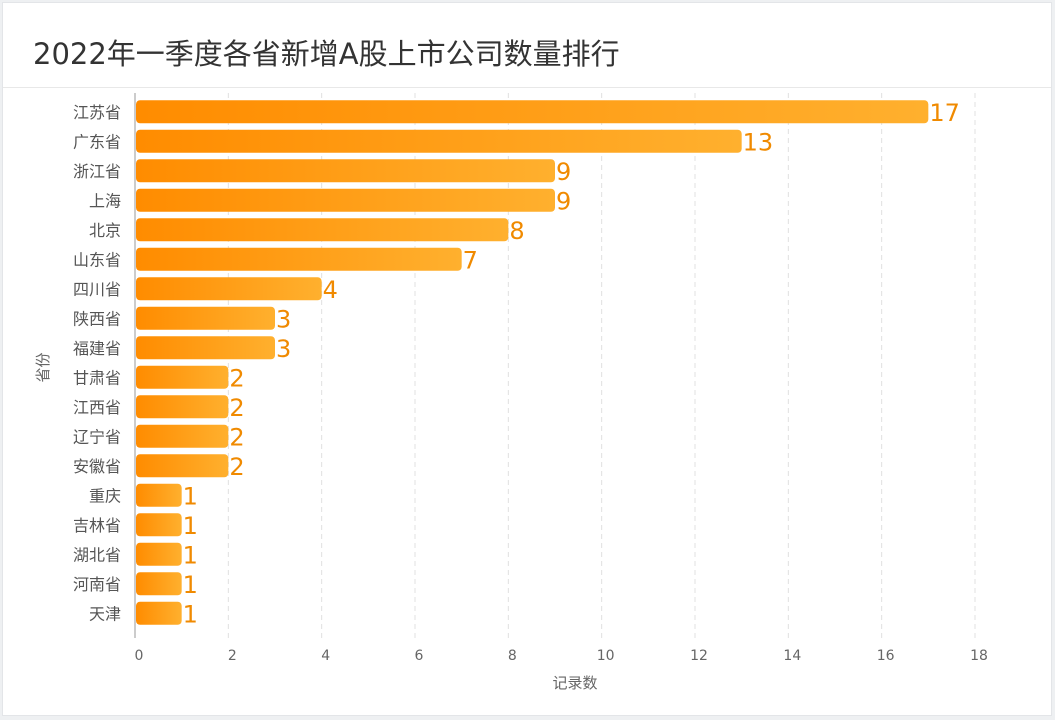 The image size is (1055, 720). I want to click on y-tick-label: 广东省, so click(97, 141).